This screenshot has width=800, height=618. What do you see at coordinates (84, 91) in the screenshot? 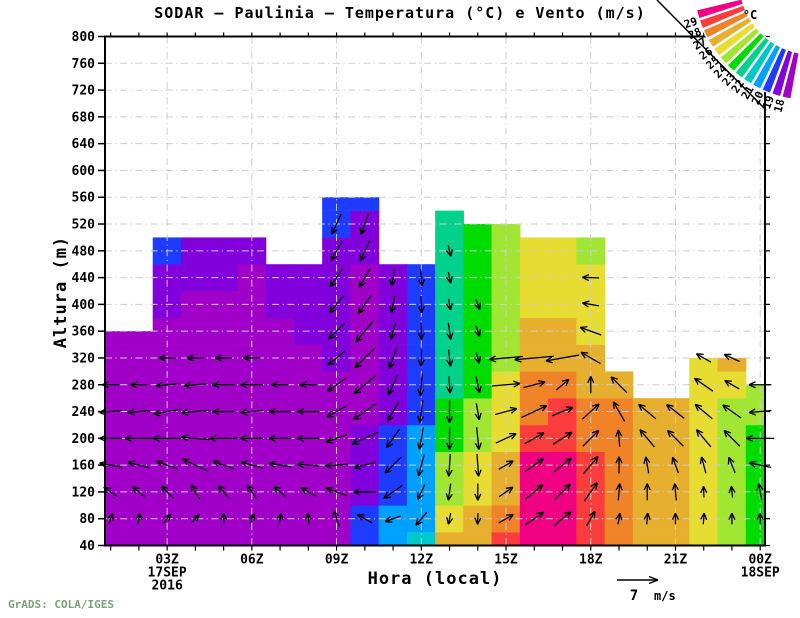
I see `y-tick-label: 720` at bounding box center [84, 91].